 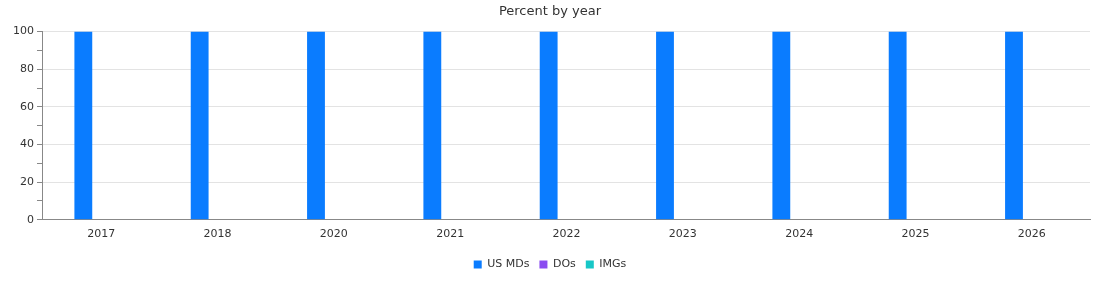 I want to click on legend-label: US MDs, so click(x=508, y=264).